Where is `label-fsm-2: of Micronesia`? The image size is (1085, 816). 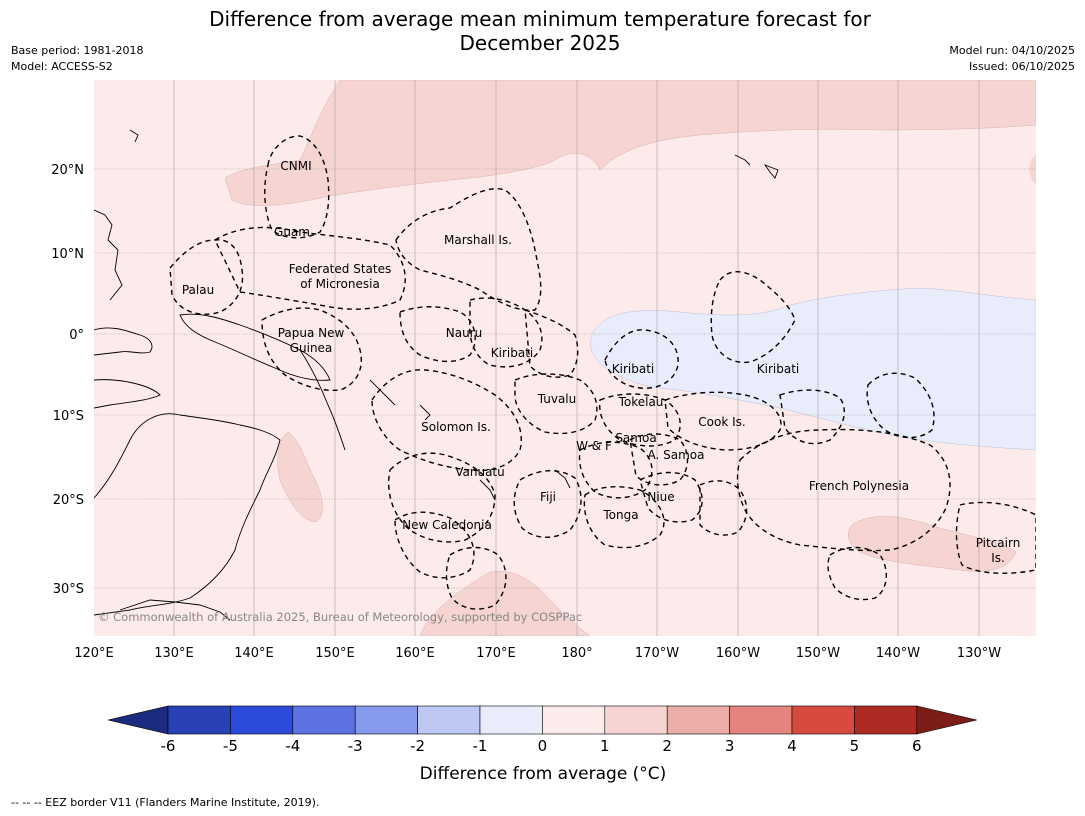 label-fsm-2: of Micronesia is located at coordinates (340, 284).